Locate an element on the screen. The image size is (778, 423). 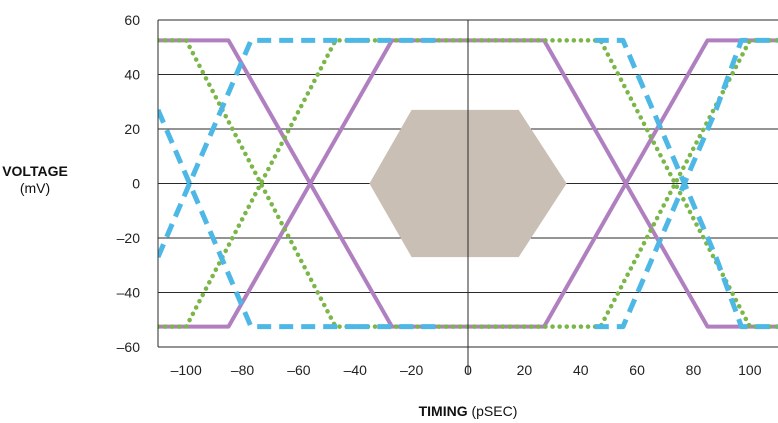
y-tick-labels: 60 40 20 0 –20 –40 –60 is located at coordinates (129, 183).